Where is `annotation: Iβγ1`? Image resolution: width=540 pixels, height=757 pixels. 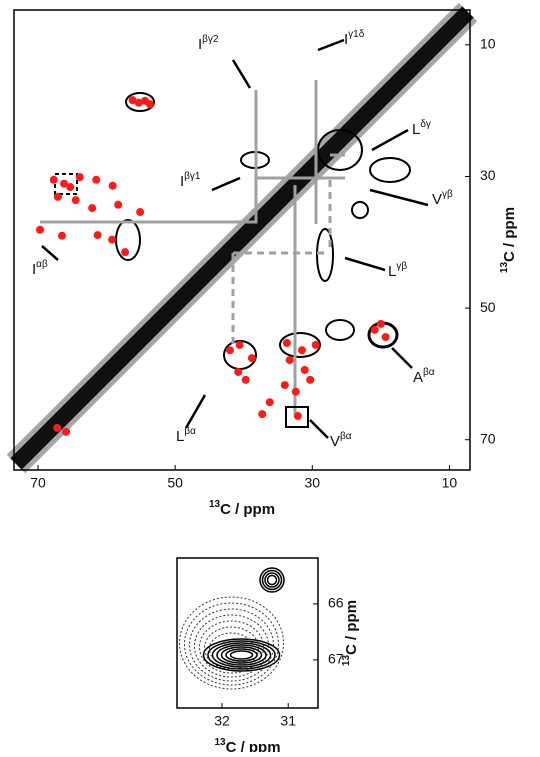
annotation: Iβγ1 is located at coordinates (190, 180).